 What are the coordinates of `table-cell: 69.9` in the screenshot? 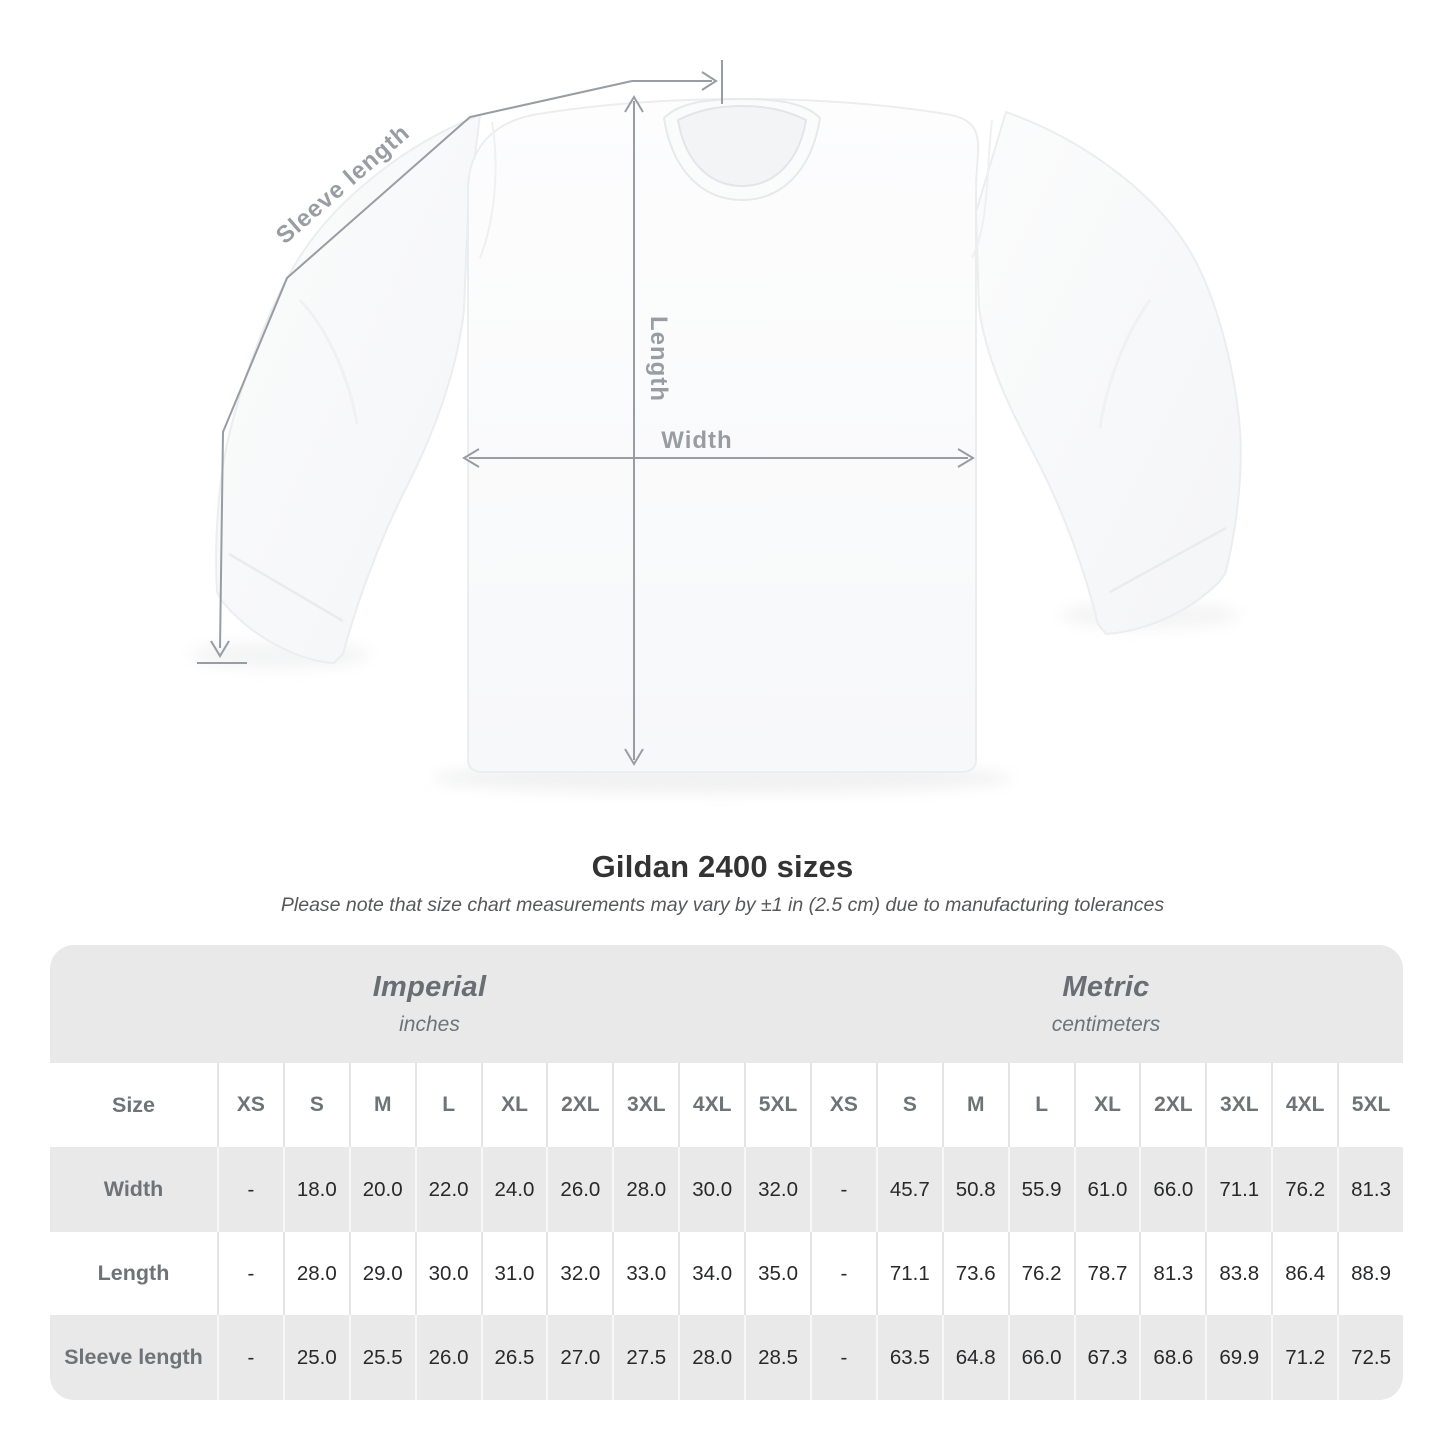 It's located at (1238, 1357).